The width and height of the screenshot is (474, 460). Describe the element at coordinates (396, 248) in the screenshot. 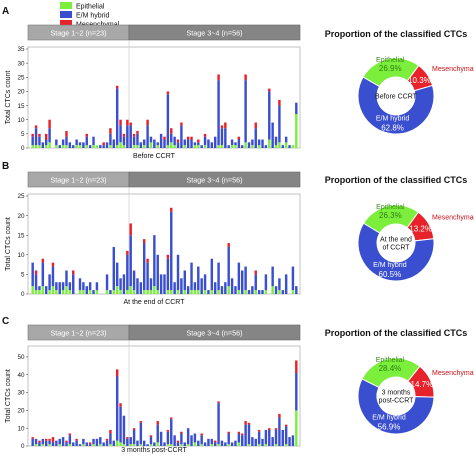

I see `pie-center-label: of CCRT` at that location.